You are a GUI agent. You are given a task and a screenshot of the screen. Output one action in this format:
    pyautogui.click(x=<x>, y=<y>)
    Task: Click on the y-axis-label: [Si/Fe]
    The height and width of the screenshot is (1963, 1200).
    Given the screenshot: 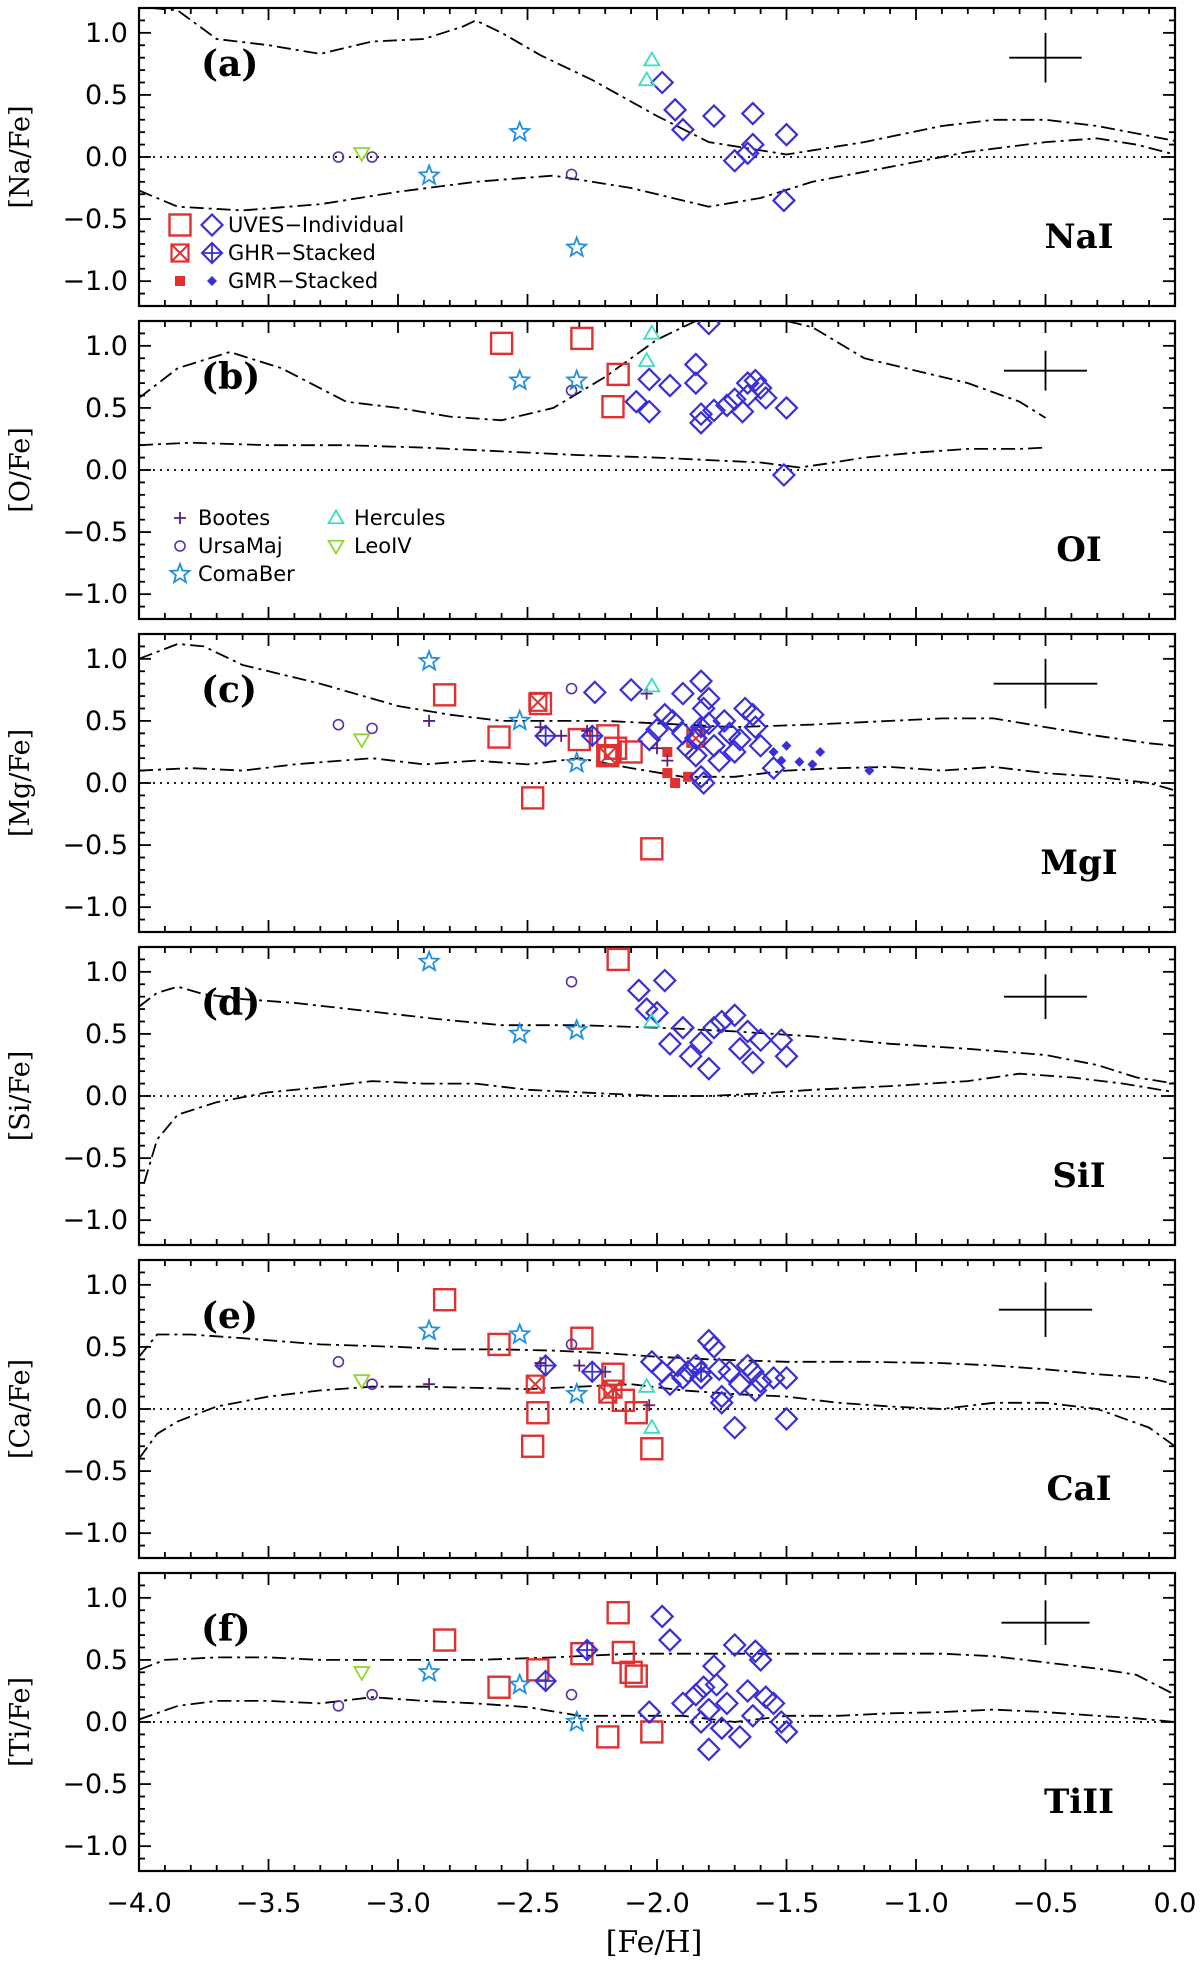 What is the action you would take?
    pyautogui.click(x=20, y=1096)
    